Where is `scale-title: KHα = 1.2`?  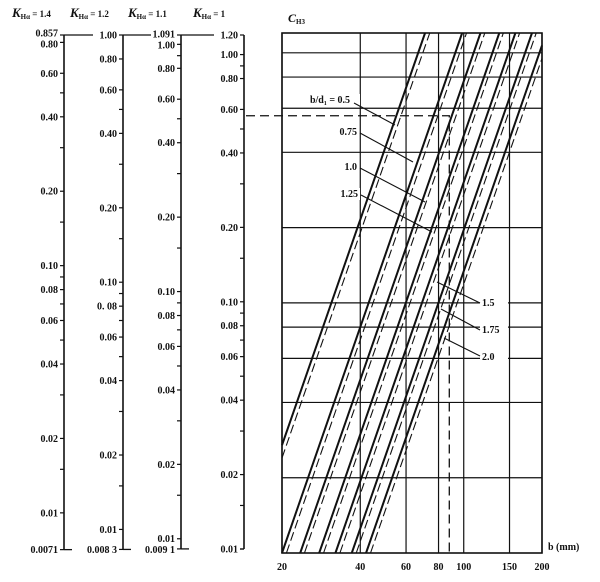 scale-title: KHα = 1.2 is located at coordinates (89, 13).